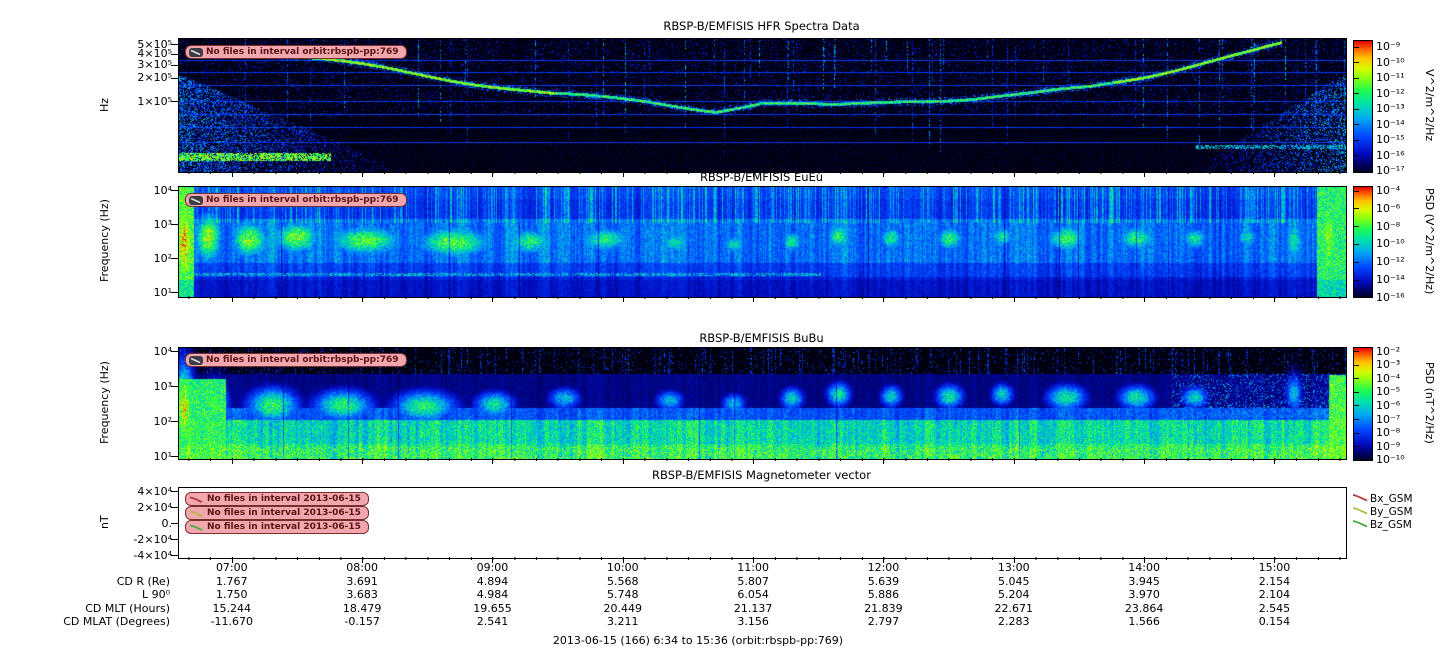 The image size is (1447, 658). What do you see at coordinates (362, 581) in the screenshot?
I see `table-cell: 3.691` at bounding box center [362, 581].